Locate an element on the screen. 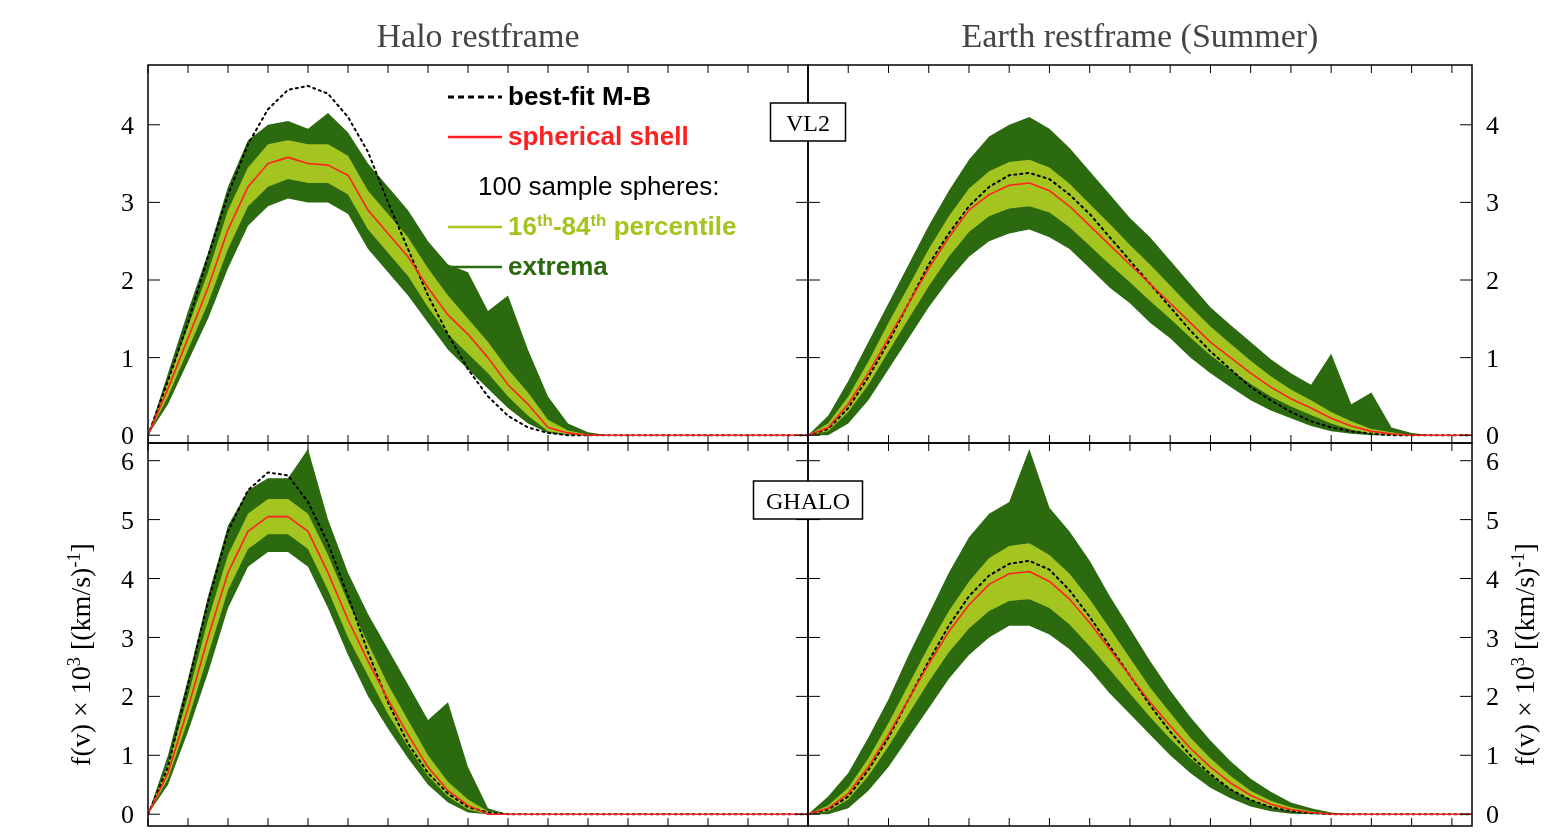 Image resolution: width=1545 pixels, height=834 pixels. legend-label: 16$^{th}$-84$^{th}$ percentile is located at coordinates (622, 225).